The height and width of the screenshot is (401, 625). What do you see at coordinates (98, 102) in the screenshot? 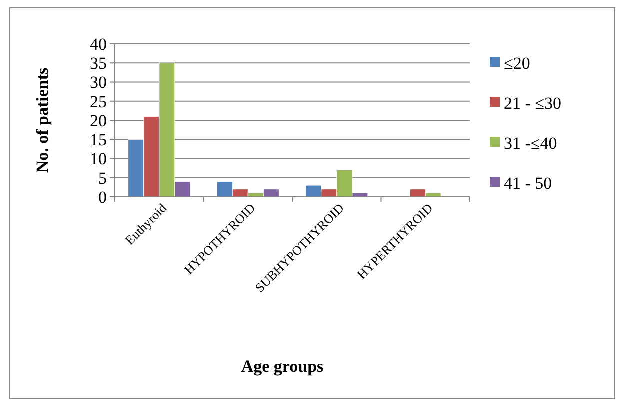
I see `y-tick-label: 25` at bounding box center [98, 102].